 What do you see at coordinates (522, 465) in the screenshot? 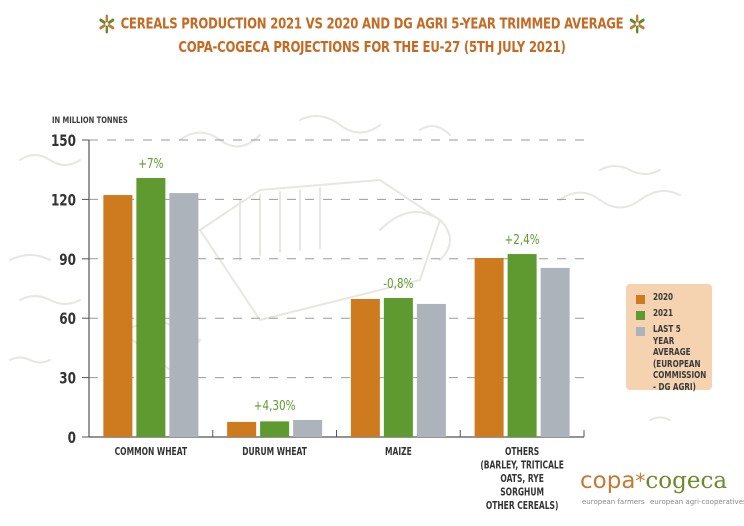
I see `x-tick-label: (BARLEY, TRITICALE` at bounding box center [522, 465].